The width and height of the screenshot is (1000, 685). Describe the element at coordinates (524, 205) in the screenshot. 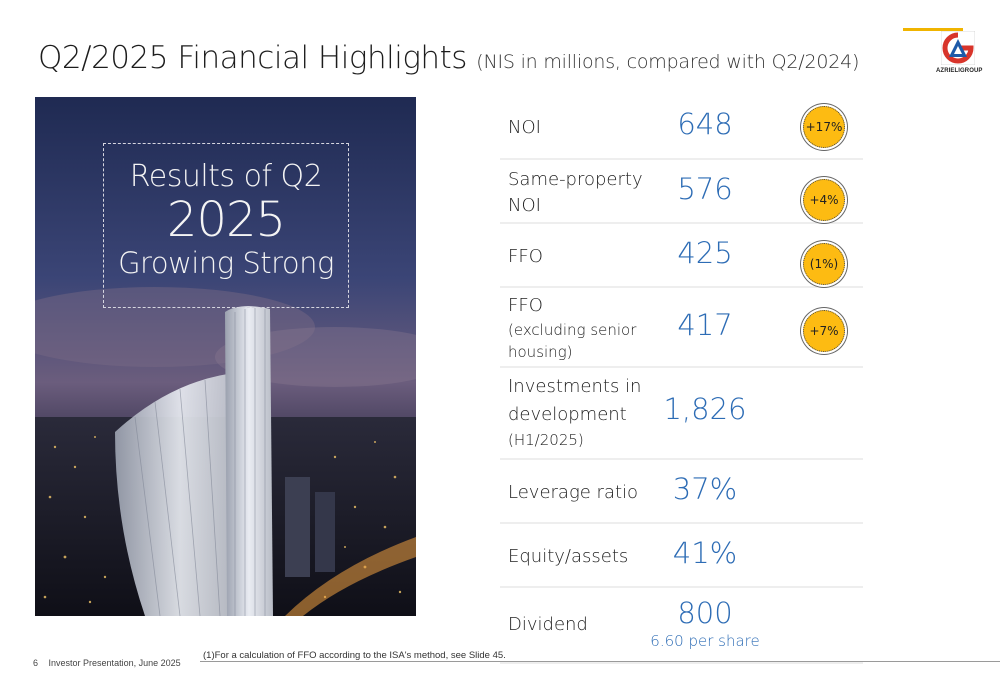

I see `metric-label-line: NOI` at that location.